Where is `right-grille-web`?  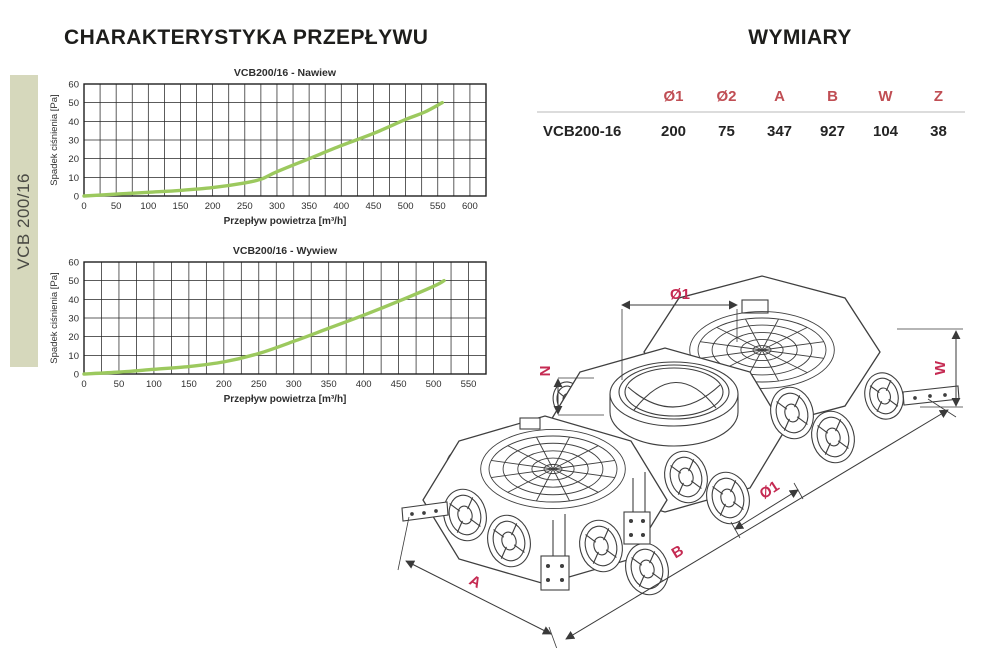
right-grille-web is located at coordinates (762, 350).